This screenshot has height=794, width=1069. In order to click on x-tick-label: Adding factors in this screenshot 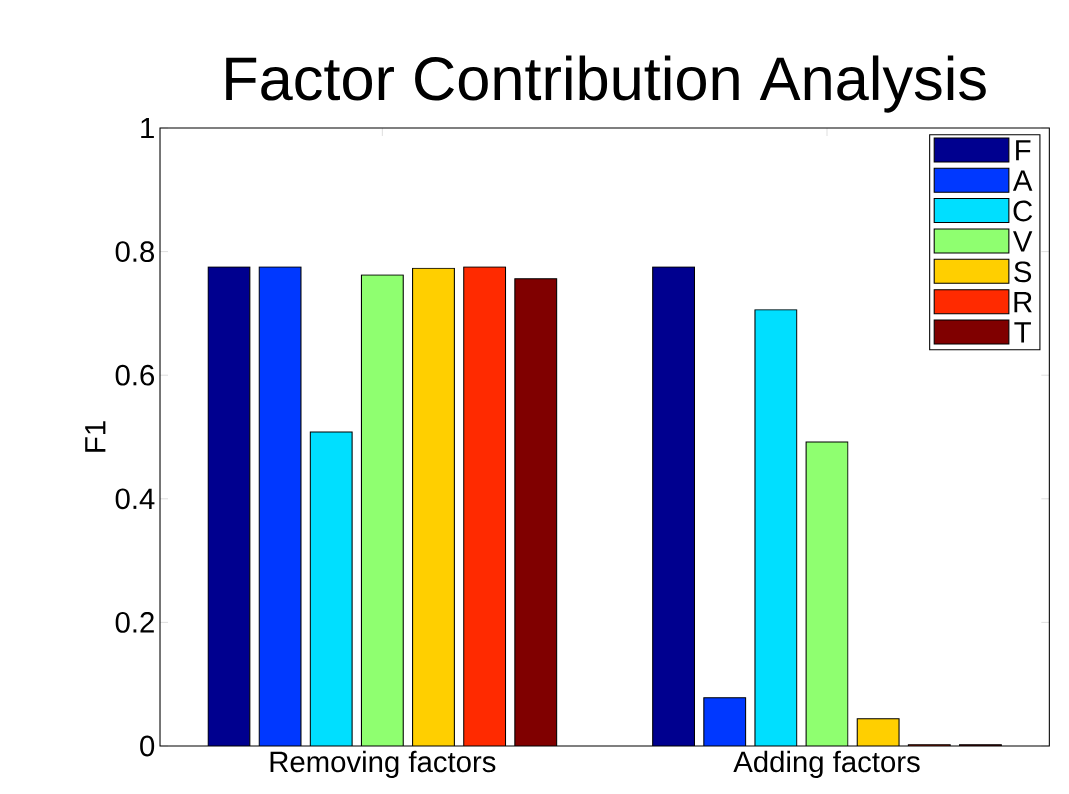, I will do `click(826, 764)`.